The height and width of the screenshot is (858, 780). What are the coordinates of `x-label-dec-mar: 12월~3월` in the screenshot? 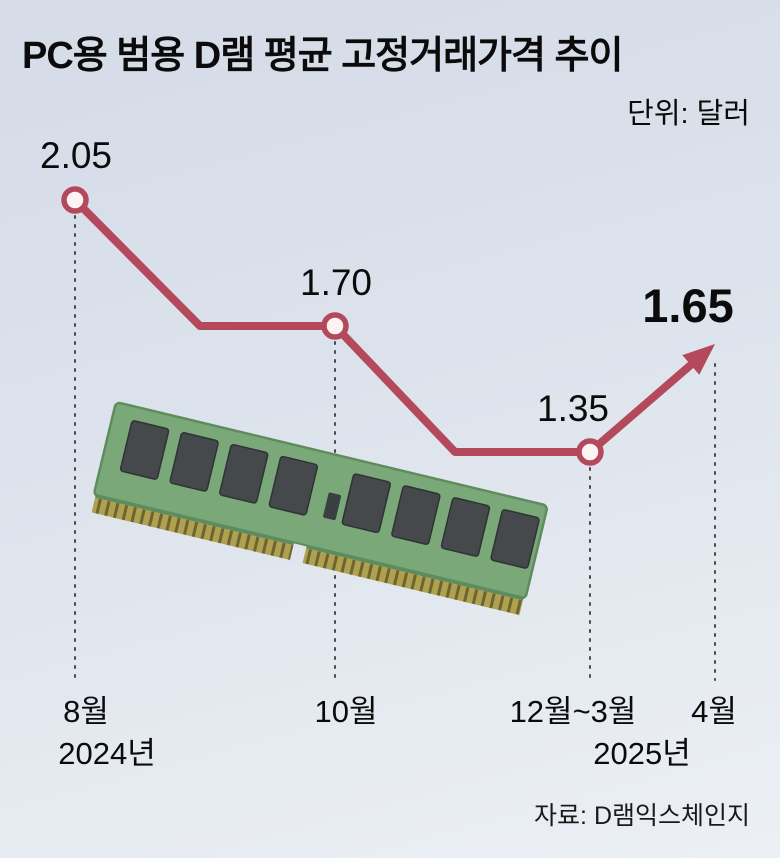 It's located at (573, 711).